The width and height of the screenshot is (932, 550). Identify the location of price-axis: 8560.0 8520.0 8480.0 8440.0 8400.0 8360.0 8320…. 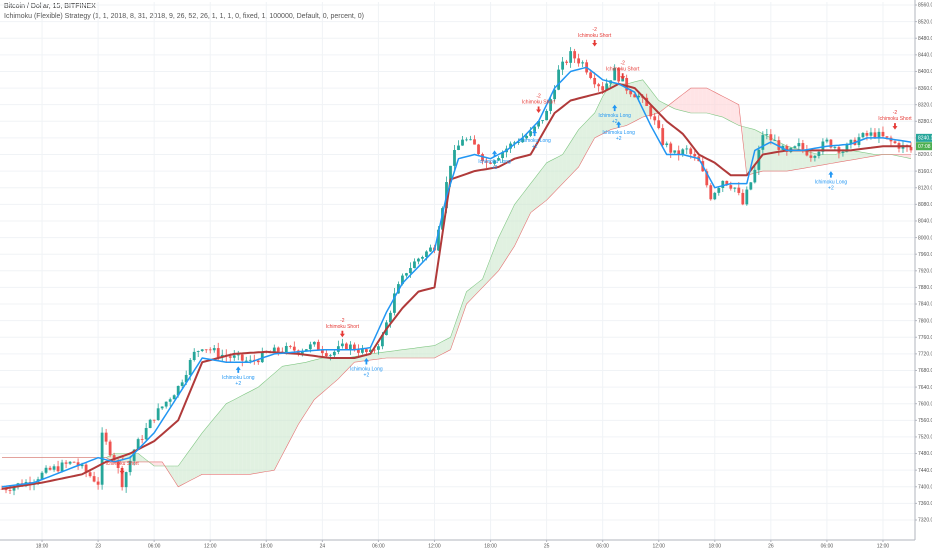
(923, 275).